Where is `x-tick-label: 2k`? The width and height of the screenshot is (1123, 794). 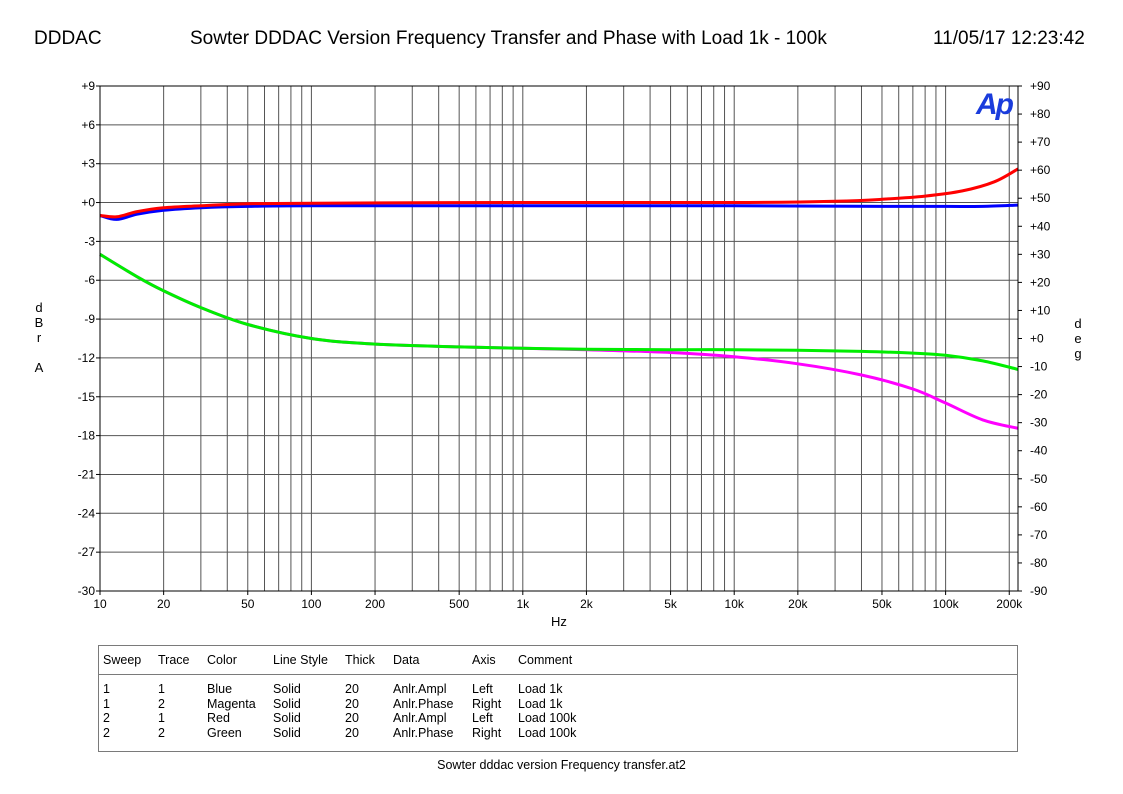
x-tick-label: 2k is located at coordinates (587, 604).